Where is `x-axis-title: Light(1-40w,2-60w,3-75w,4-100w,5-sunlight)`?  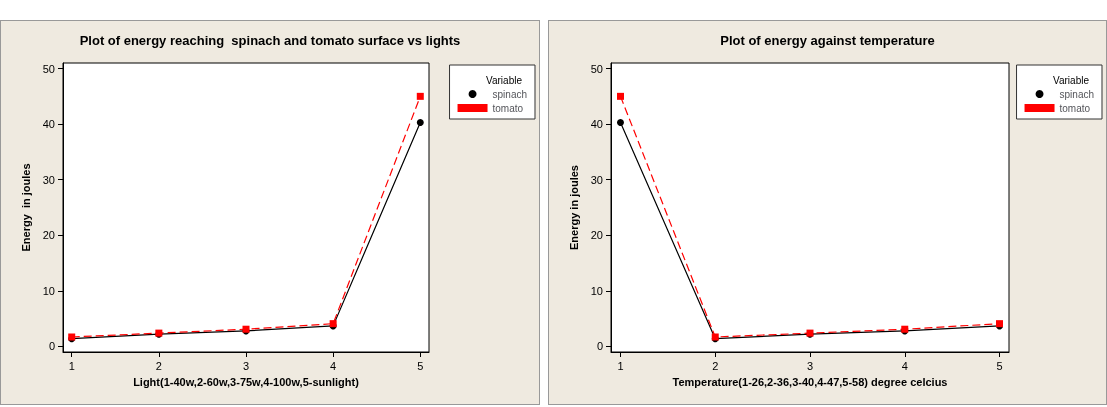 x-axis-title: Light(1-40w,2-60w,3-75w,4-100w,5-sunlight) is located at coordinates (246, 381).